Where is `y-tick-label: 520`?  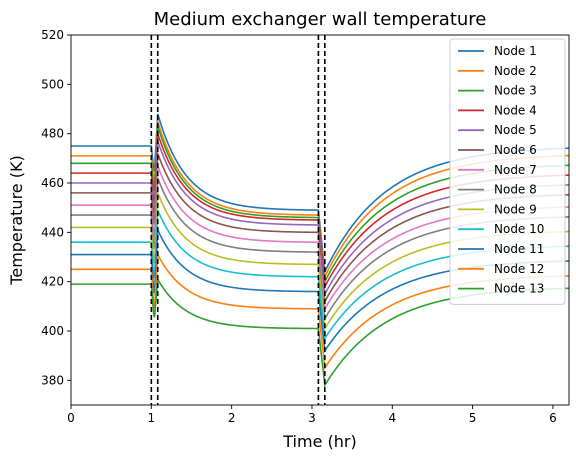
y-tick-label: 520 is located at coordinates (52, 35).